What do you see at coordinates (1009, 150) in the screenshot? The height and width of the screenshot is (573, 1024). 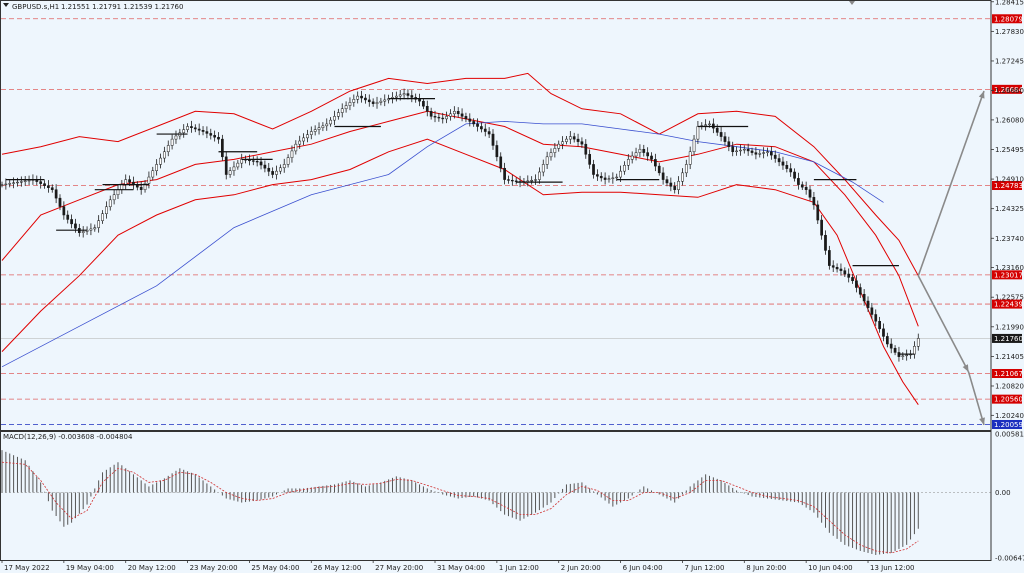 I see `y-tick-label: 1.25495` at bounding box center [1009, 150].